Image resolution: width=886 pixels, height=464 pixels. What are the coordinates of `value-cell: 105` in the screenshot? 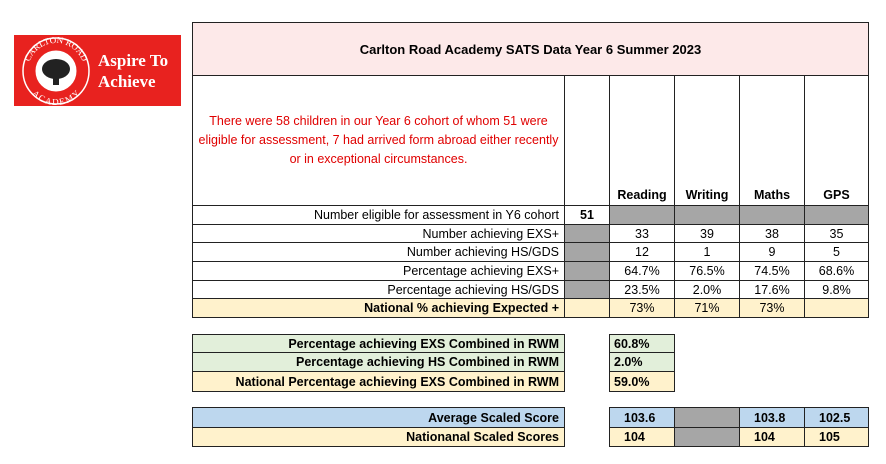 It's located at (836, 437).